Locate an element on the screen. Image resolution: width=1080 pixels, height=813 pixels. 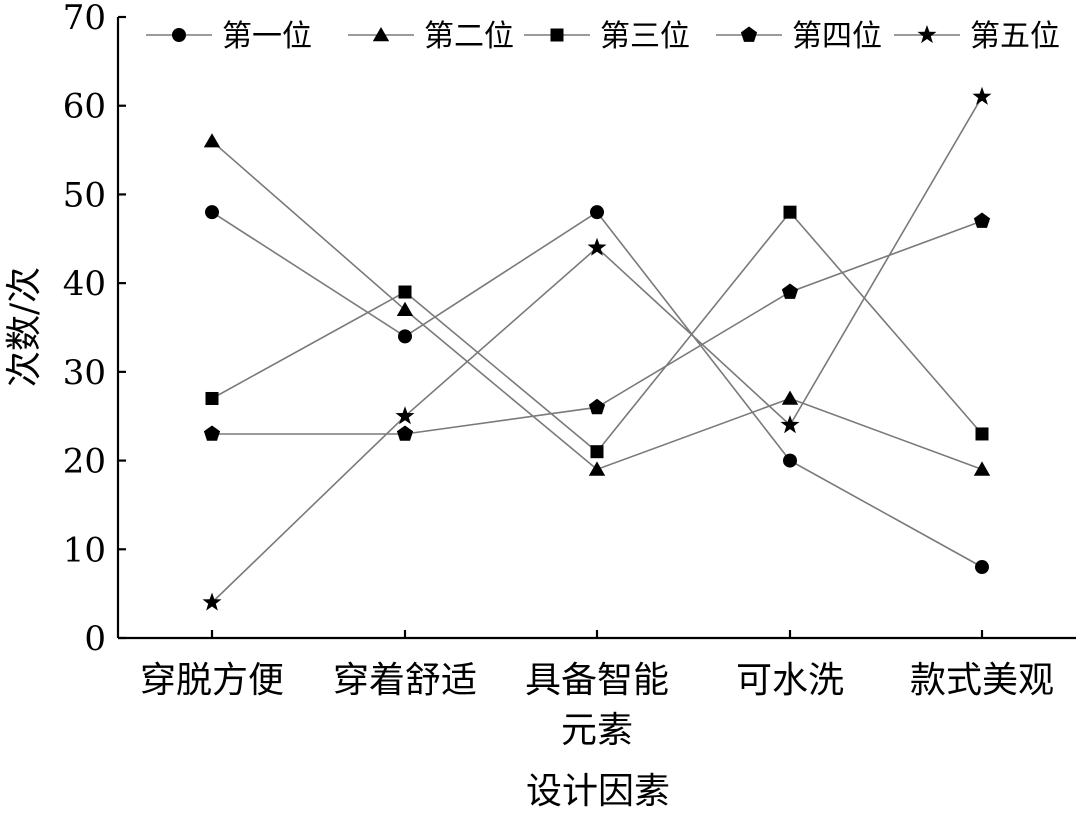
y-tick-label: 50 is located at coordinates (84, 195).